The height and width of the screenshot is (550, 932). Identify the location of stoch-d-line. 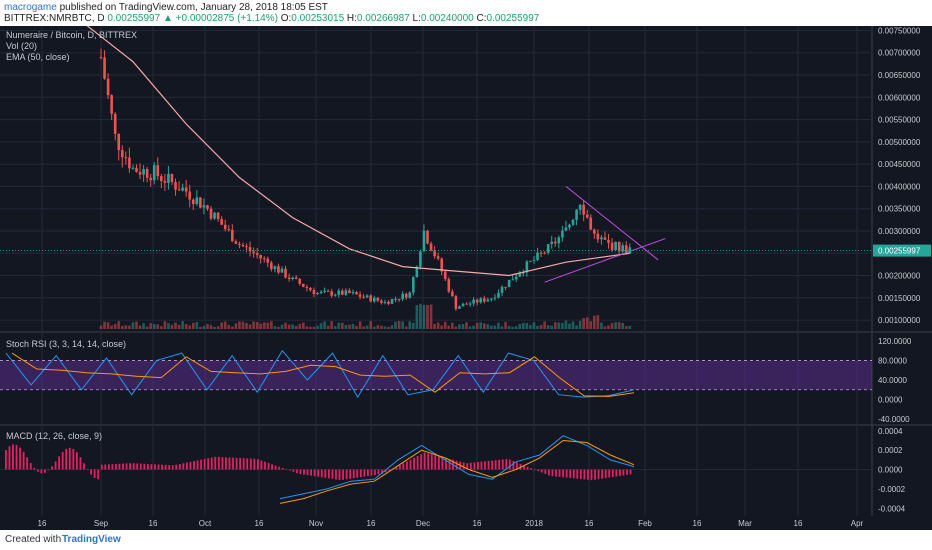
(323, 374).